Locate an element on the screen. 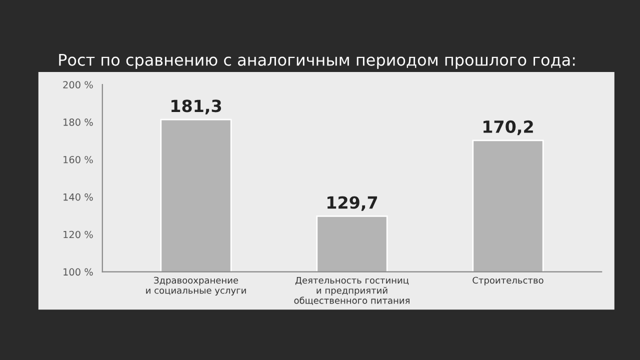  y-tick-label: 180 % is located at coordinates (78, 122).